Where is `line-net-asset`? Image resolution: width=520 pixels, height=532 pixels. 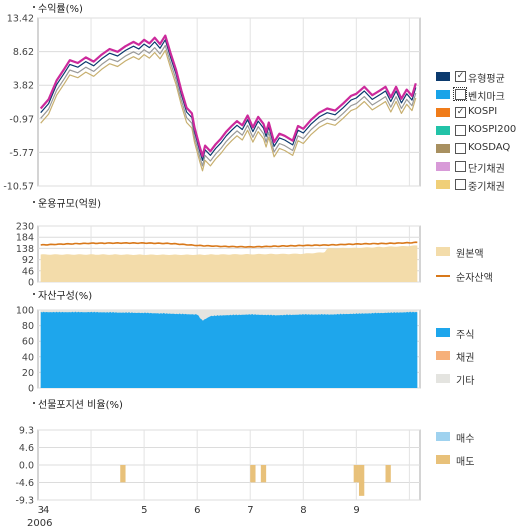 line-net-asset is located at coordinates (229, 244).